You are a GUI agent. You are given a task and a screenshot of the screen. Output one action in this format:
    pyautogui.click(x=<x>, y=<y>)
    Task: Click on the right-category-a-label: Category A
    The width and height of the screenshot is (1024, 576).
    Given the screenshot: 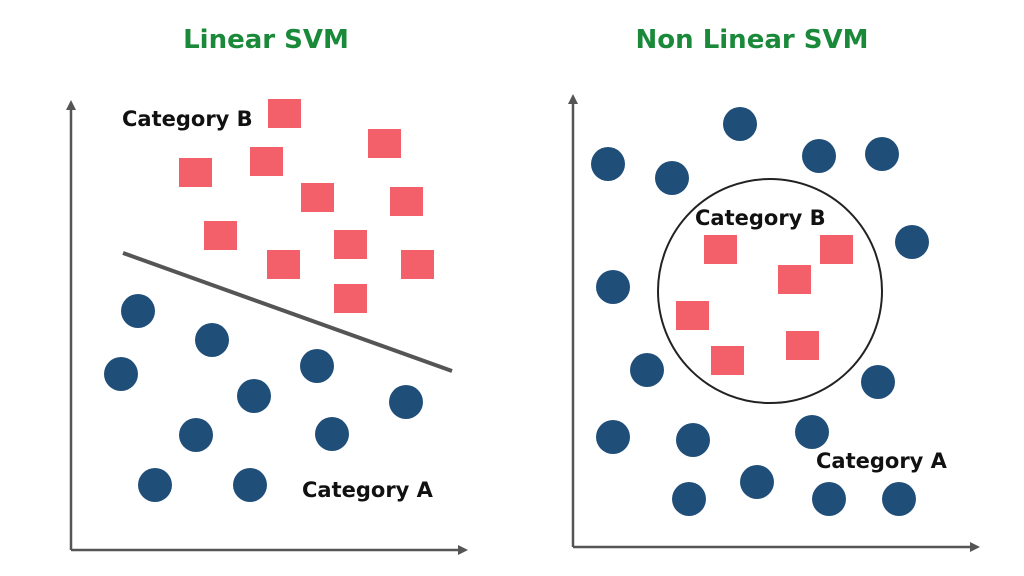 What is the action you would take?
    pyautogui.click(x=882, y=461)
    